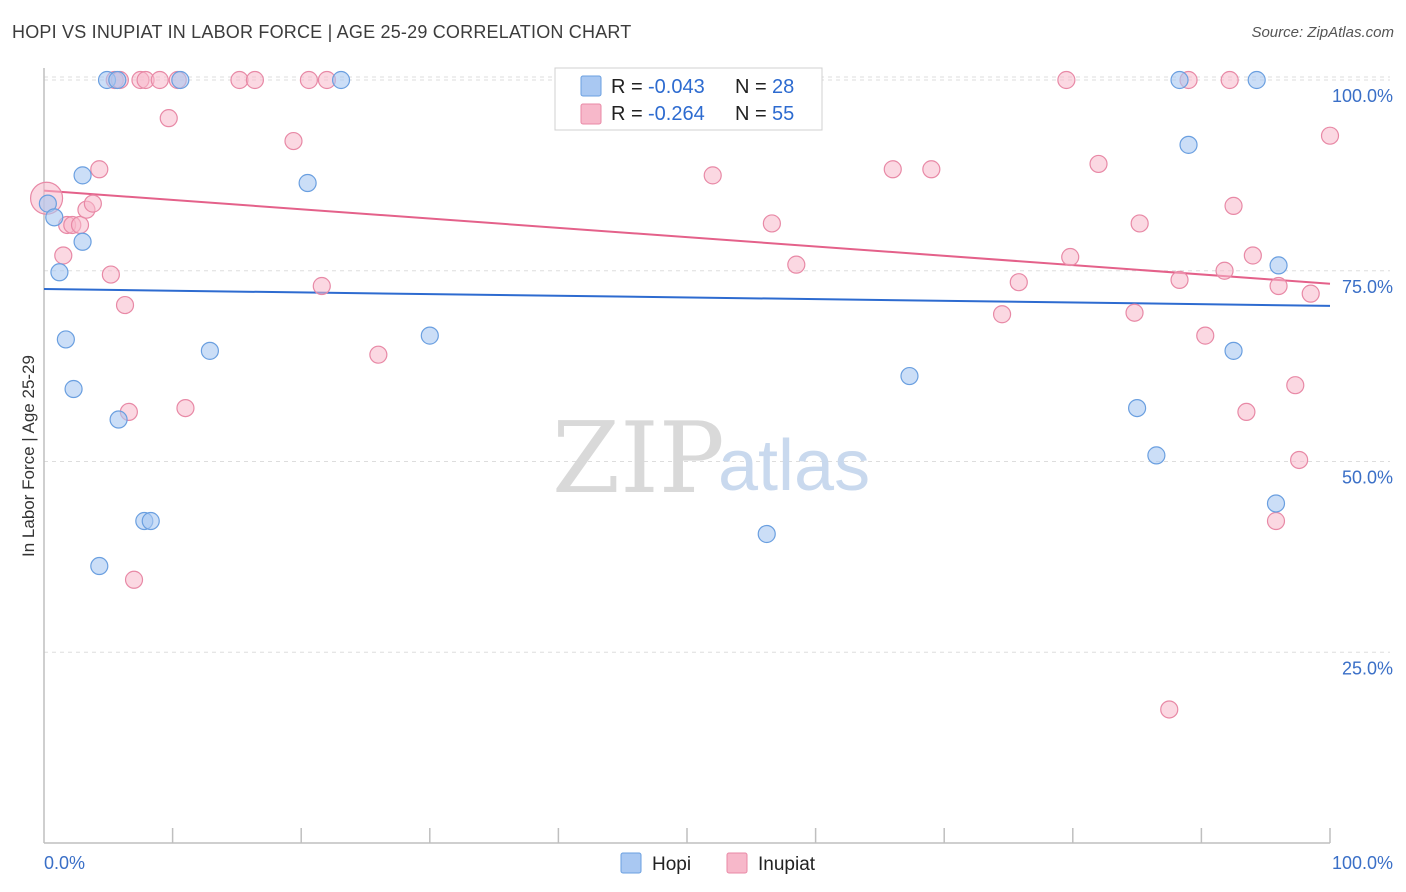  Describe the element at coordinates (751, 87) in the screenshot. I see `legend-hopi-n-label: N =` at that location.